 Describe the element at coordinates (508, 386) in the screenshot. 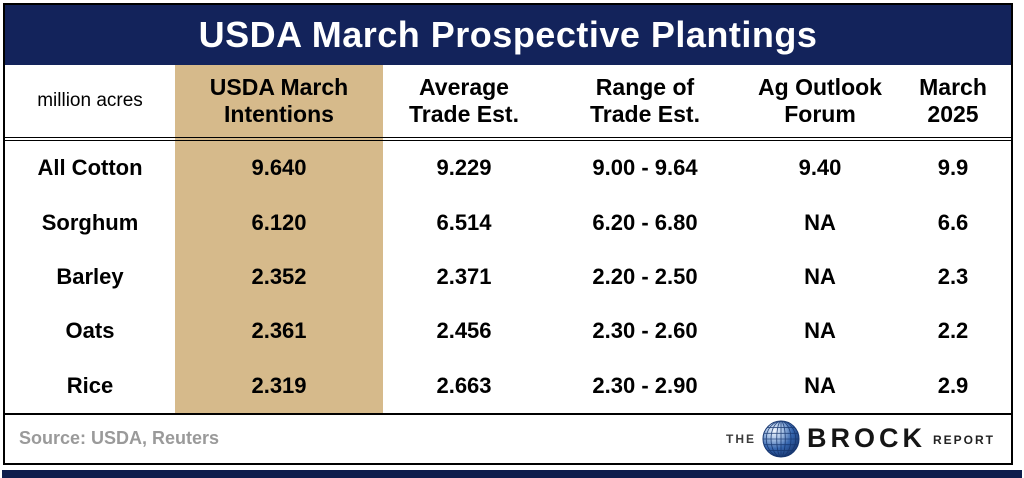

I see `table-row-rice: Rice 2.319 2.663 2.30 - 2.90 NA 2.9` at that location.